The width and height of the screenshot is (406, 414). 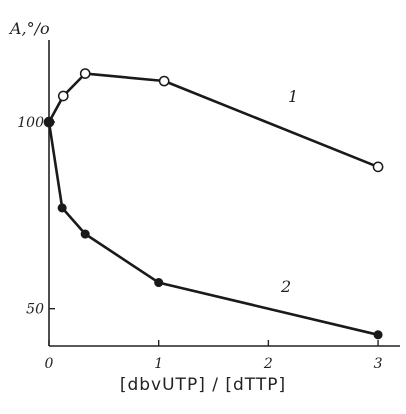 What do you see at coordinates (29, 28) in the screenshot?
I see `y-axis-label: A,°/o` at bounding box center [29, 28].